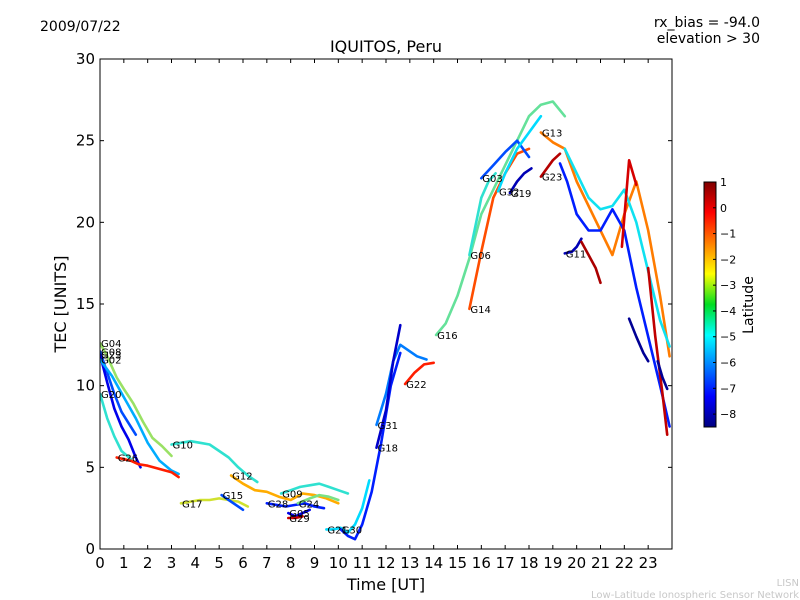 This screenshot has width=800, height=600. Describe the element at coordinates (111, 395) in the screenshot. I see `series-label: G20` at that location.